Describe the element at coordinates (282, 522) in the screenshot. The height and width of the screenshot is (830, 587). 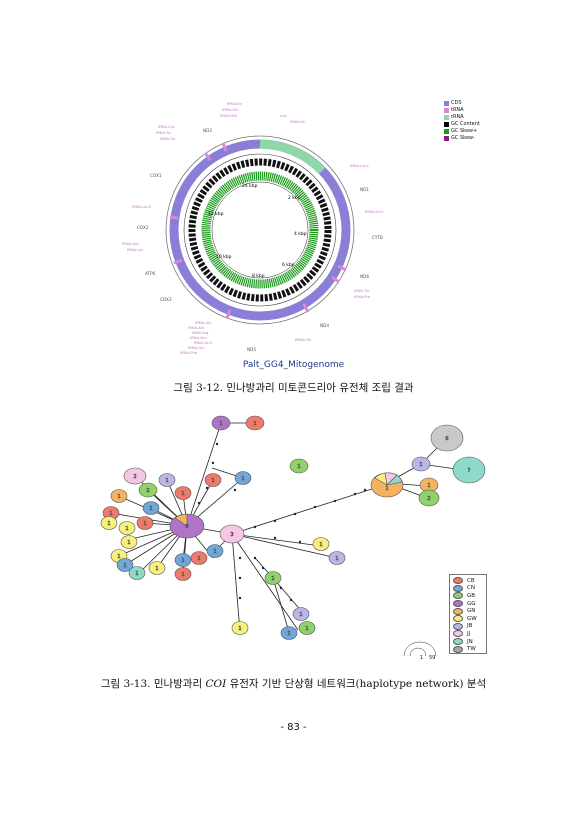
I see `mutation-dots` at that location.